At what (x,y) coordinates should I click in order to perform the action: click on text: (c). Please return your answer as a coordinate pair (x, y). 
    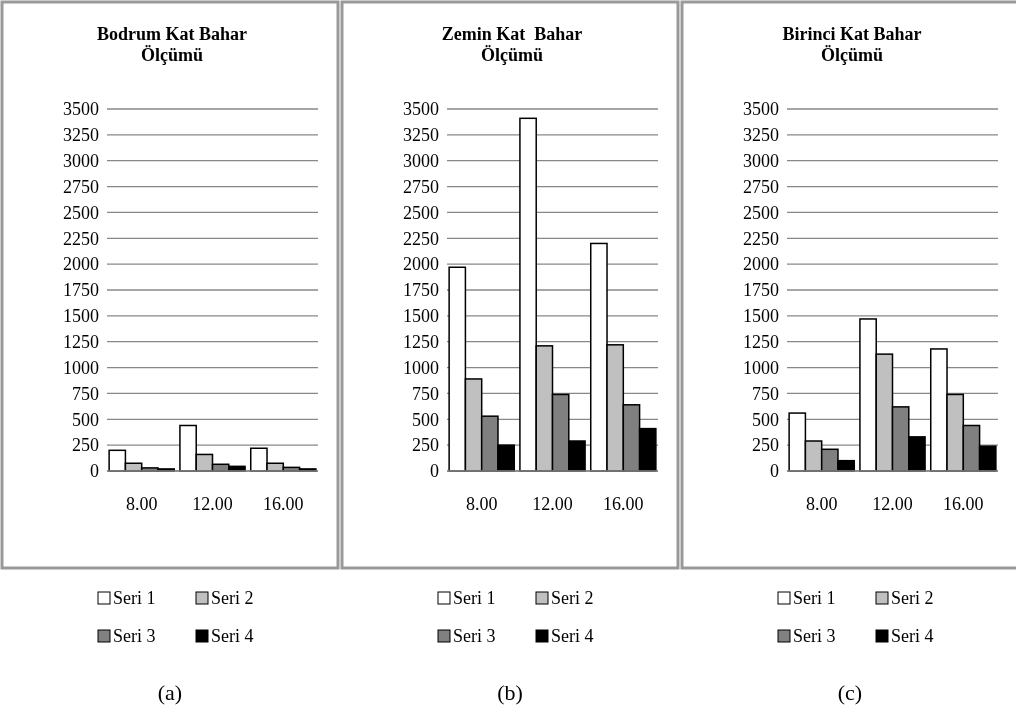
    Looking at the image, I should click on (850, 692).